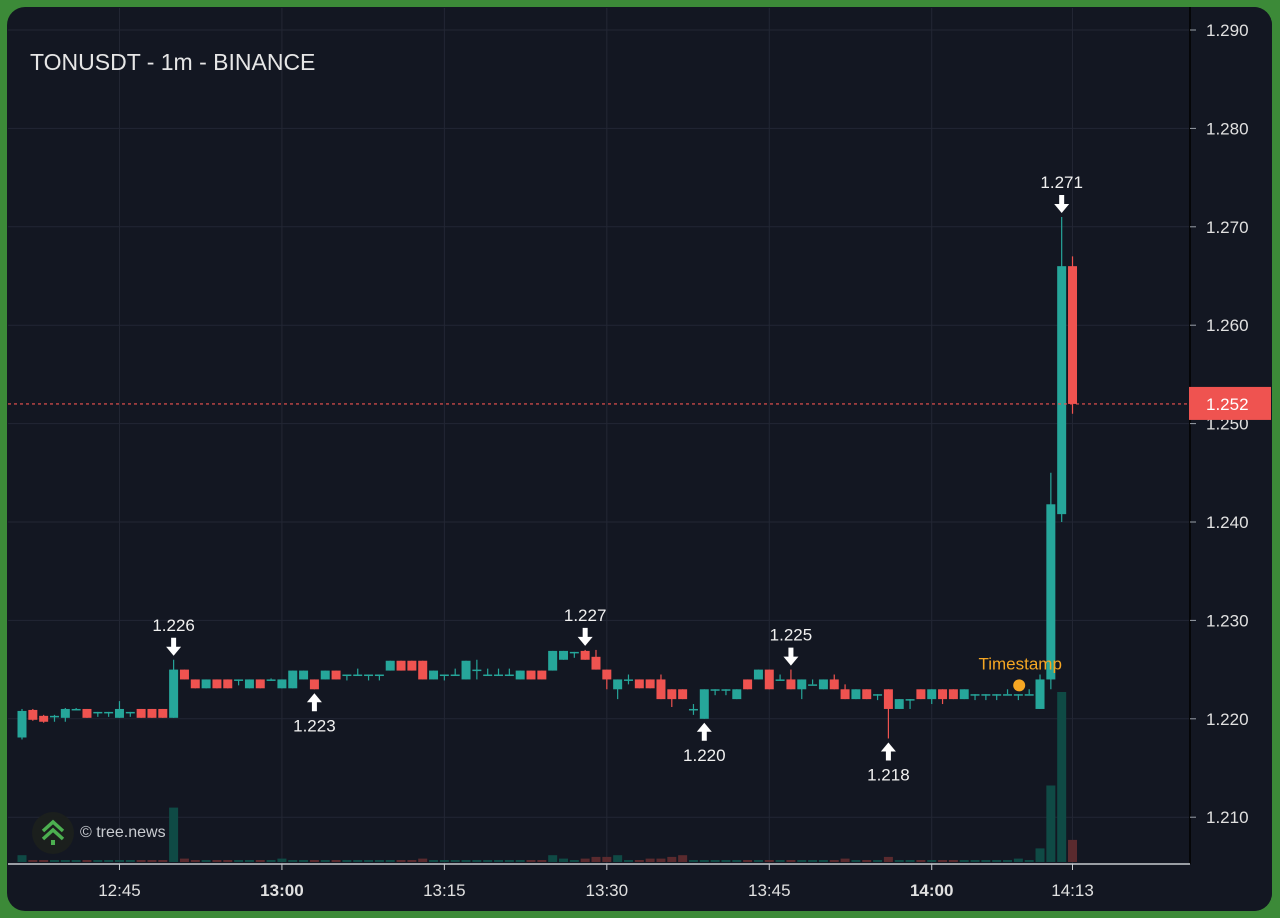  What do you see at coordinates (1019, 663) in the screenshot?
I see `event-marker-label: Timestamp` at bounding box center [1019, 663].